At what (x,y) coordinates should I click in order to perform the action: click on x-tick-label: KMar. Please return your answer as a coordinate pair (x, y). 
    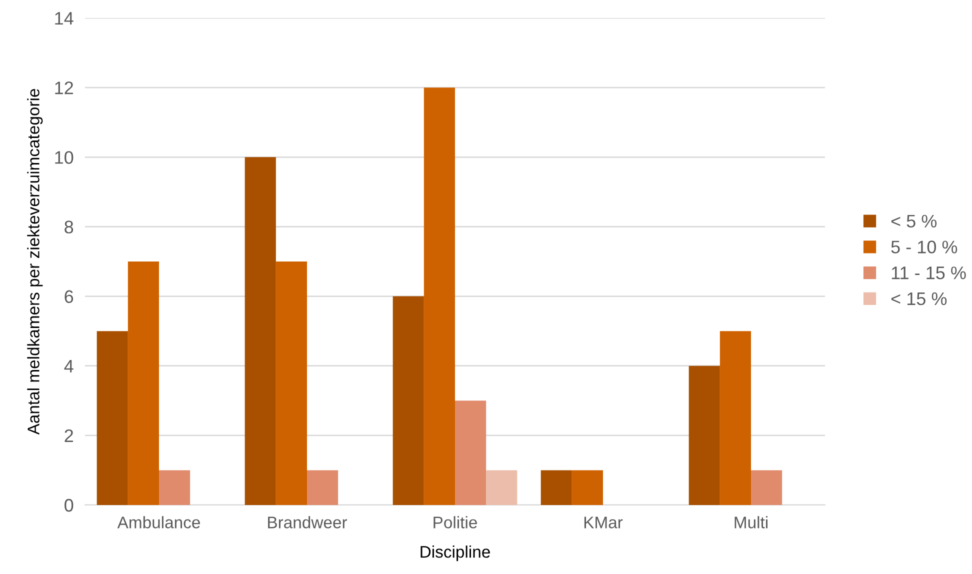
    Looking at the image, I should click on (603, 522).